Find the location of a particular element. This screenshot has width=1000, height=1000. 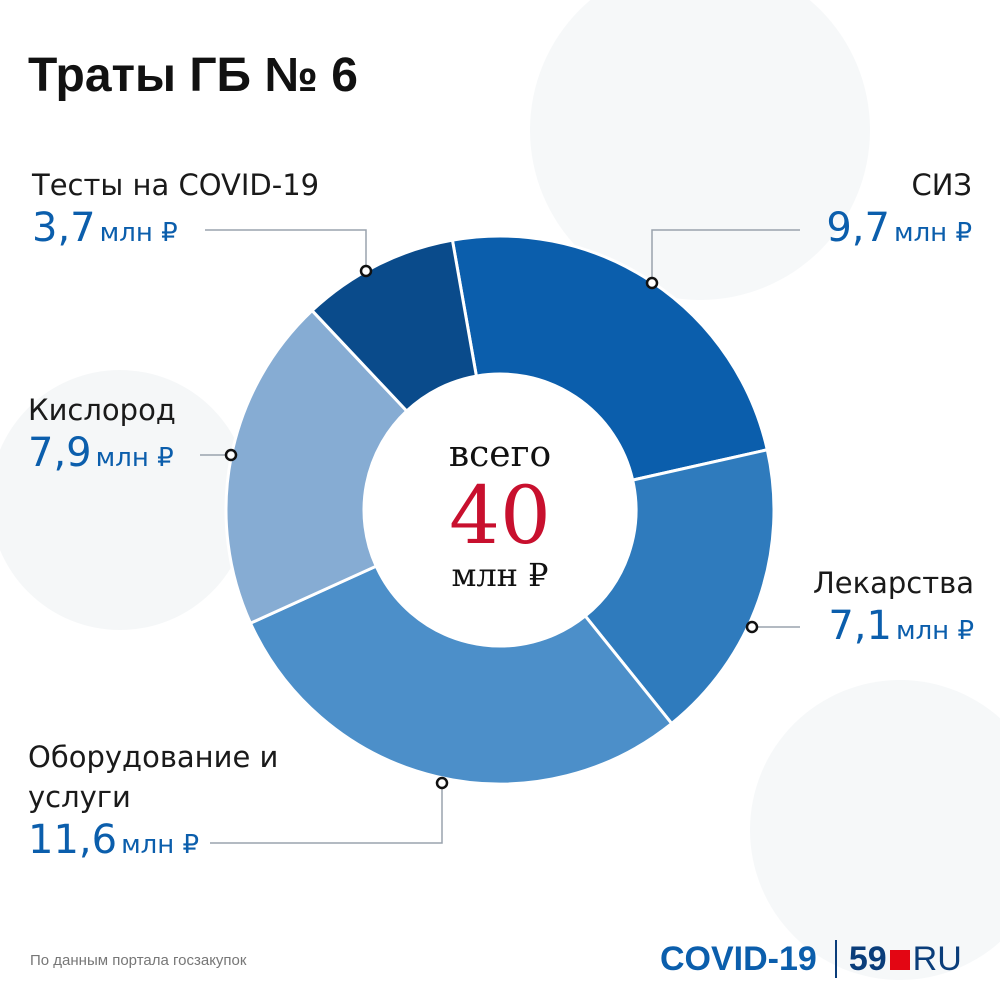

slice-label: Кислород 7,9 млн ₽ is located at coordinates (102, 435).